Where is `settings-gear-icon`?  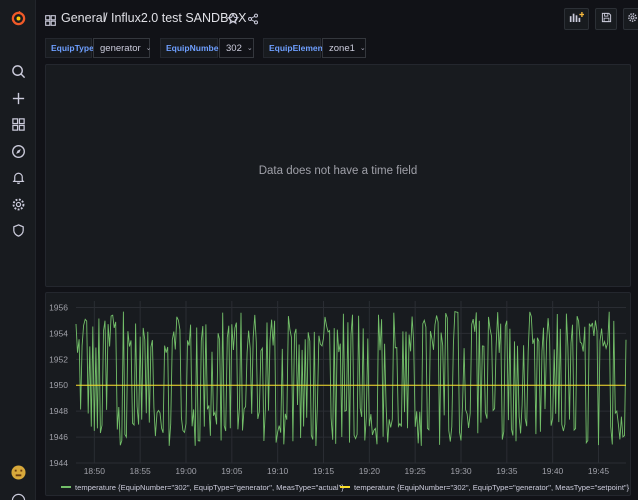
settings-gear-icon is located at coordinates (632, 19).